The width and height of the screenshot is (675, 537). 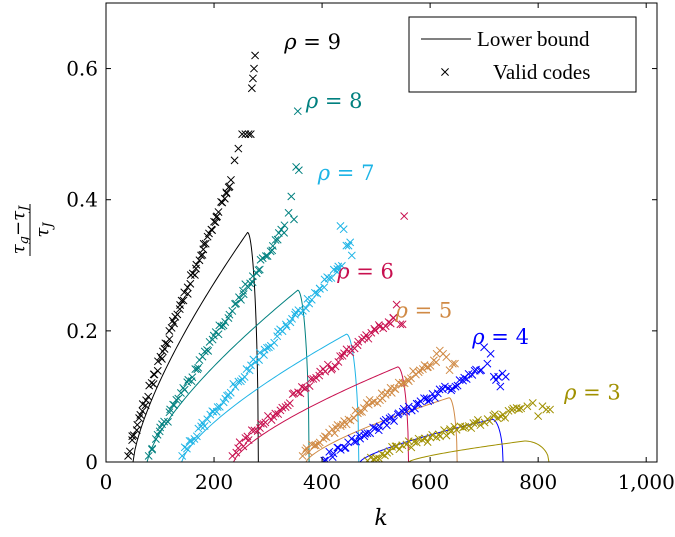 What do you see at coordinates (18, 248) in the screenshot?
I see `y-label-num-a: τ` at bounding box center [18, 248].